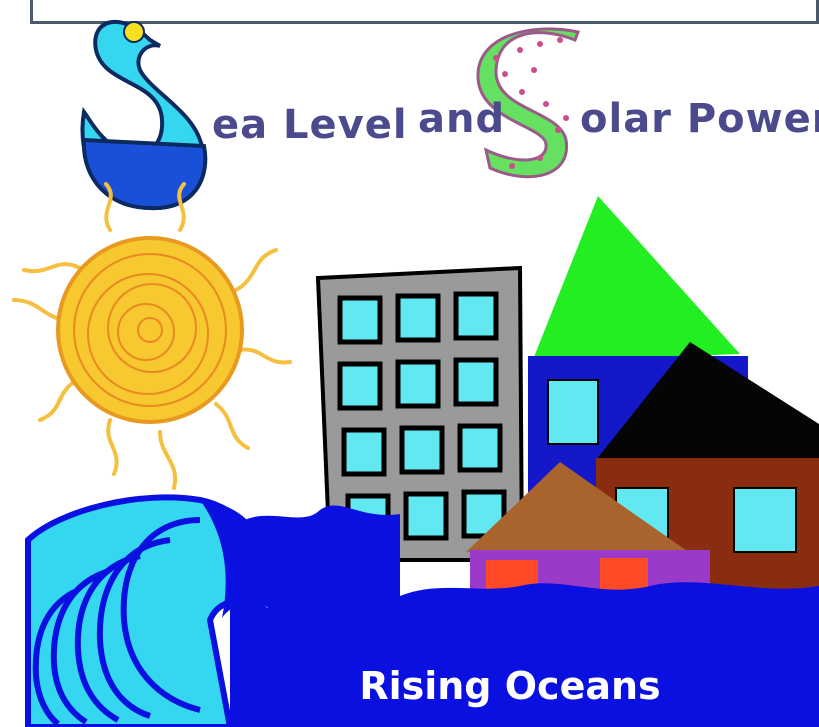  What do you see at coordinates (152, 336) in the screenshot?
I see `sun-icon` at bounding box center [152, 336].